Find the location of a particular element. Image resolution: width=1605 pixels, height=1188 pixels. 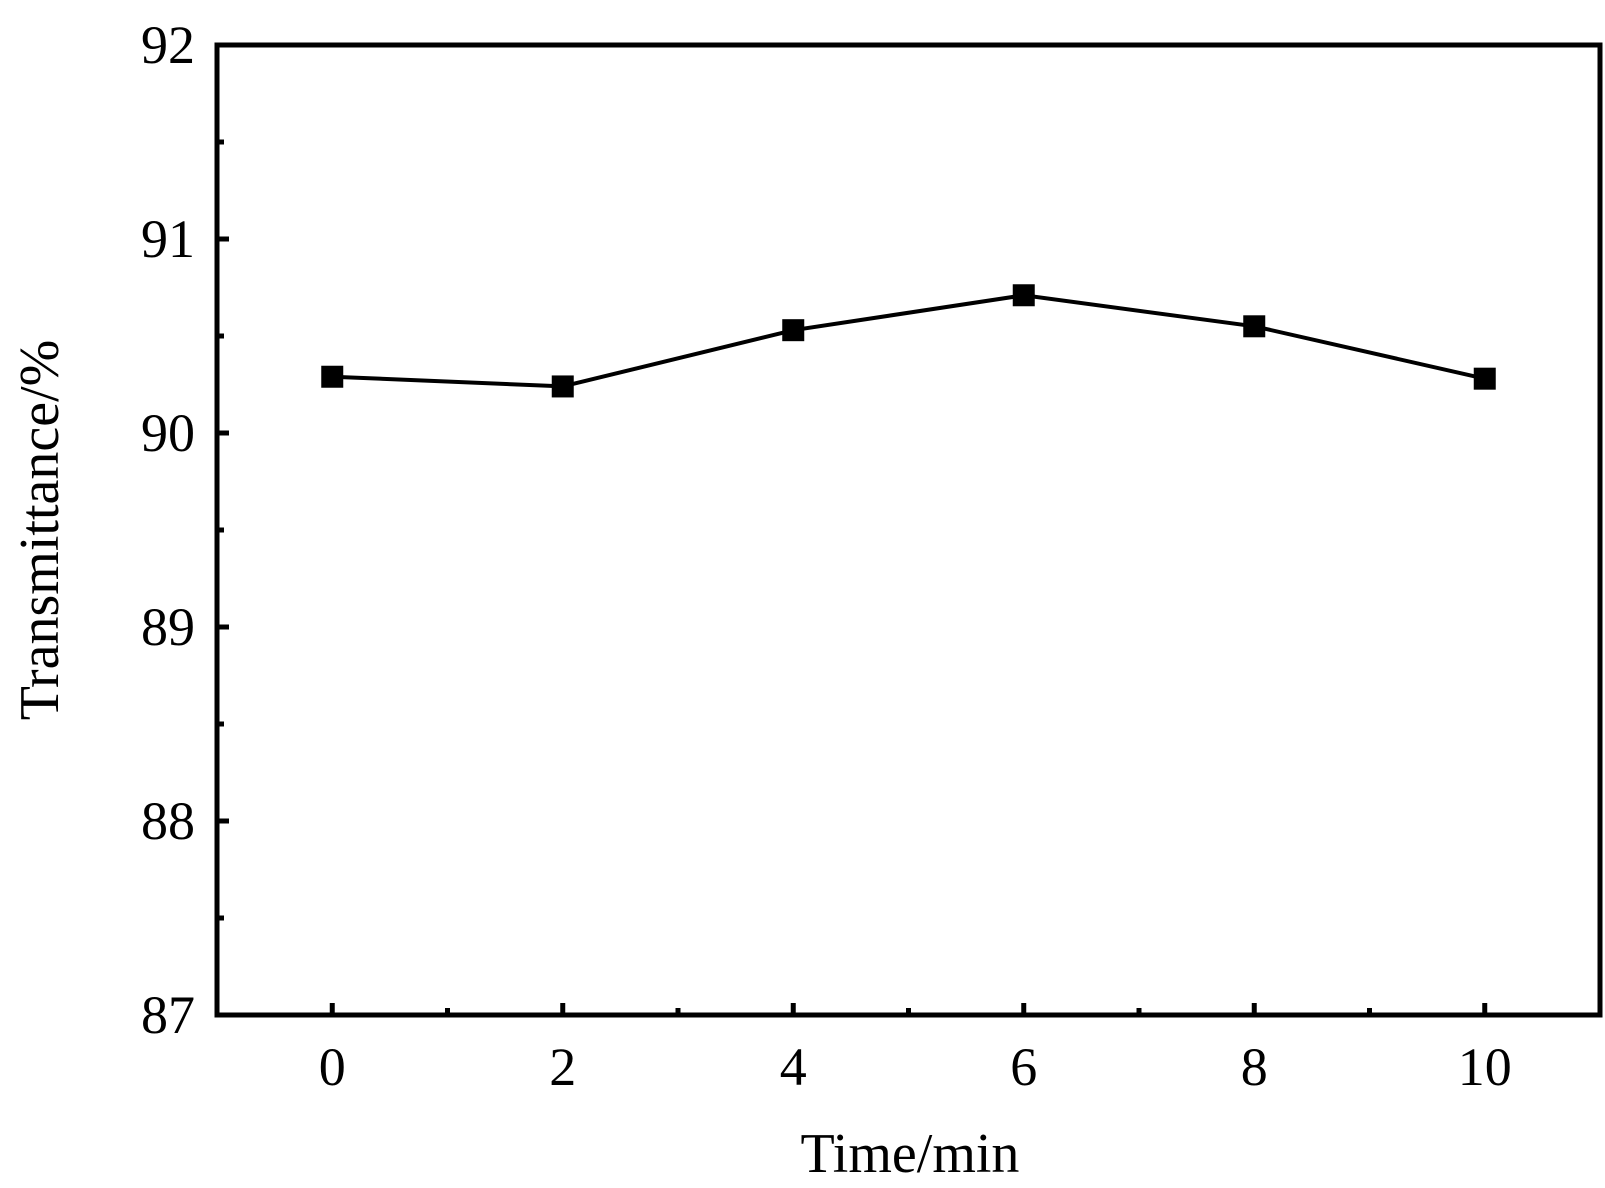

series-line is located at coordinates (909, 341).